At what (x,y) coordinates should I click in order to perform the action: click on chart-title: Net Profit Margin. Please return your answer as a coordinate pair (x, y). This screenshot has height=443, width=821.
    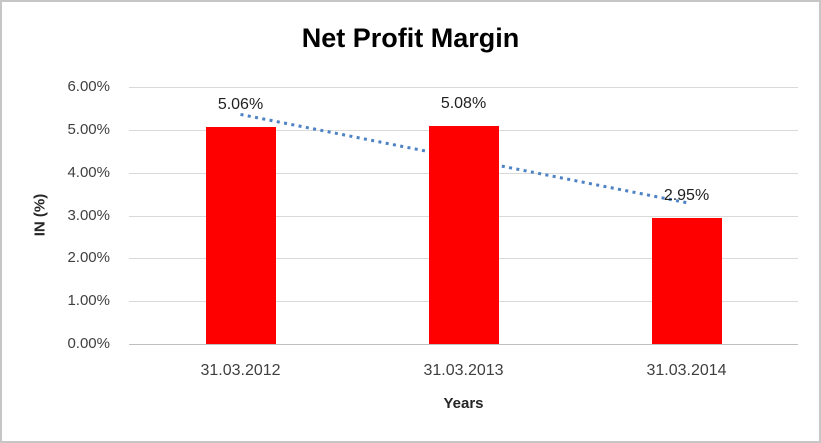
    Looking at the image, I should click on (410, 38).